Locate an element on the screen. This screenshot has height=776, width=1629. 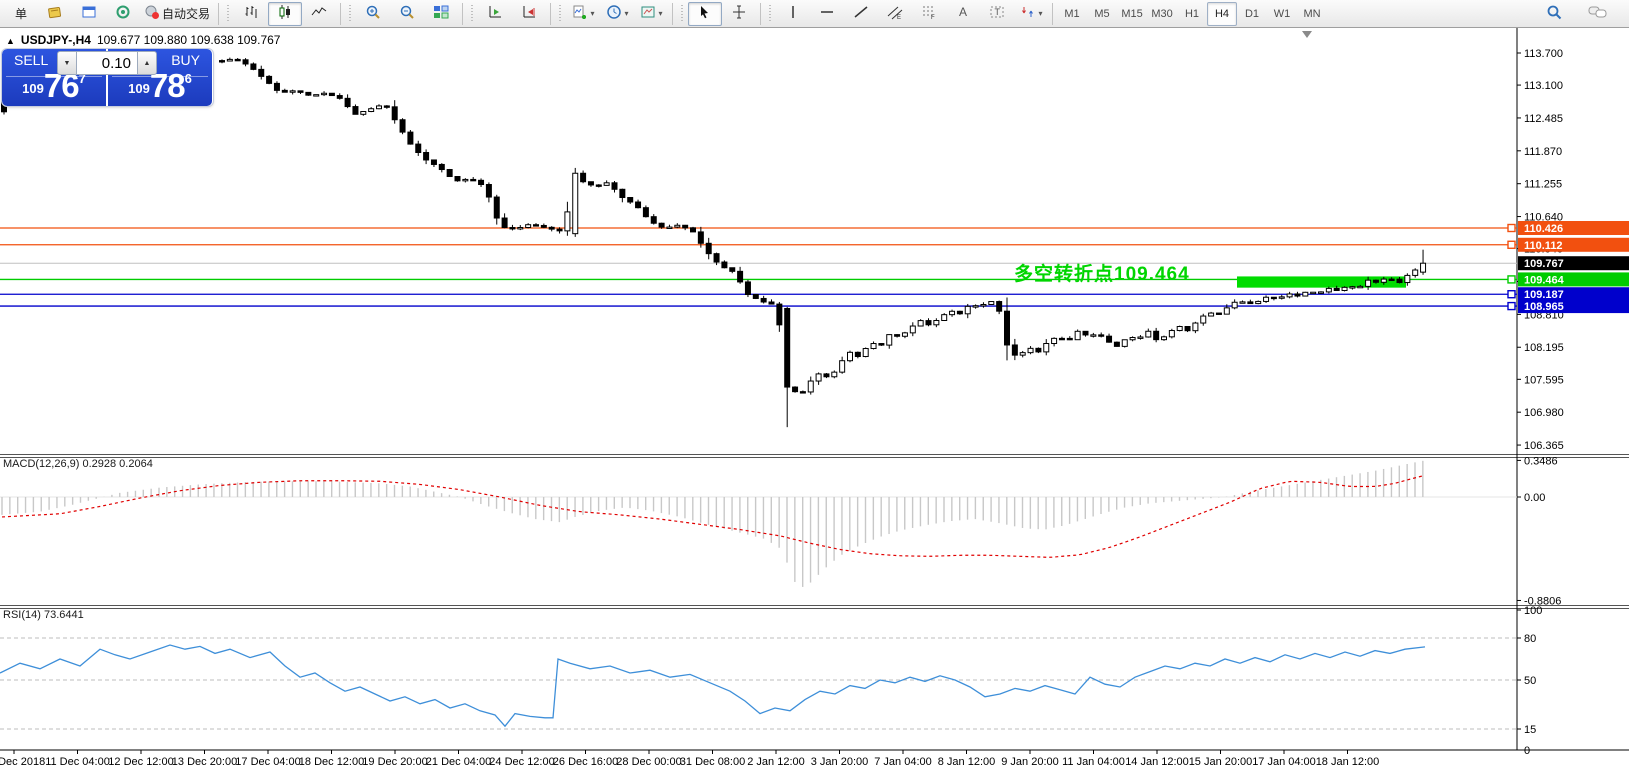
autotrading-button: 自动交易 is located at coordinates (177, 14).